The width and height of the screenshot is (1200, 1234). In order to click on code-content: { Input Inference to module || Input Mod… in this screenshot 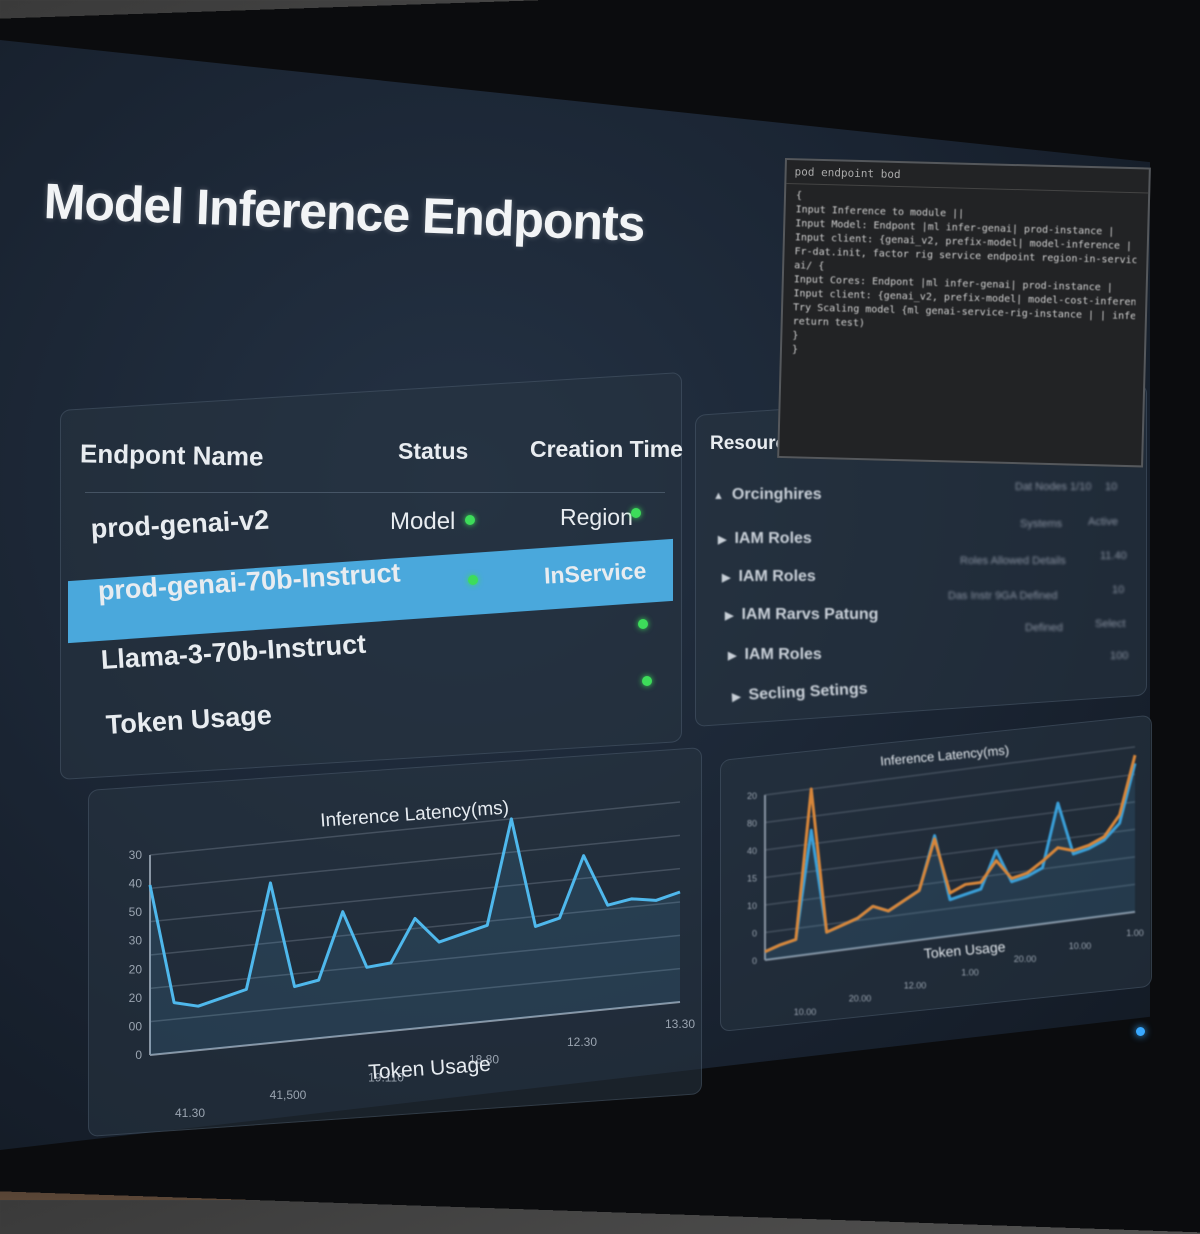, I will do `click(965, 278)`.